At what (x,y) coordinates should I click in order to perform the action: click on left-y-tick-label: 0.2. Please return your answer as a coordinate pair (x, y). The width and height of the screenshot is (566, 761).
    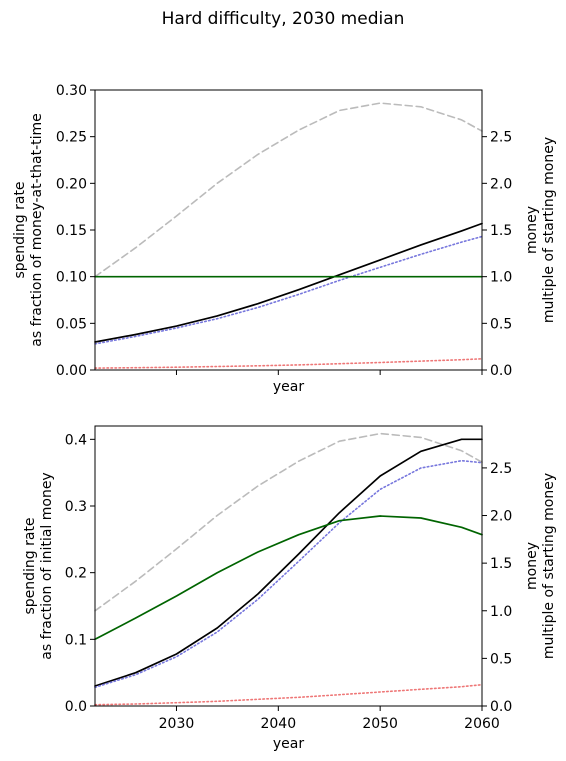
    Looking at the image, I should click on (76, 574).